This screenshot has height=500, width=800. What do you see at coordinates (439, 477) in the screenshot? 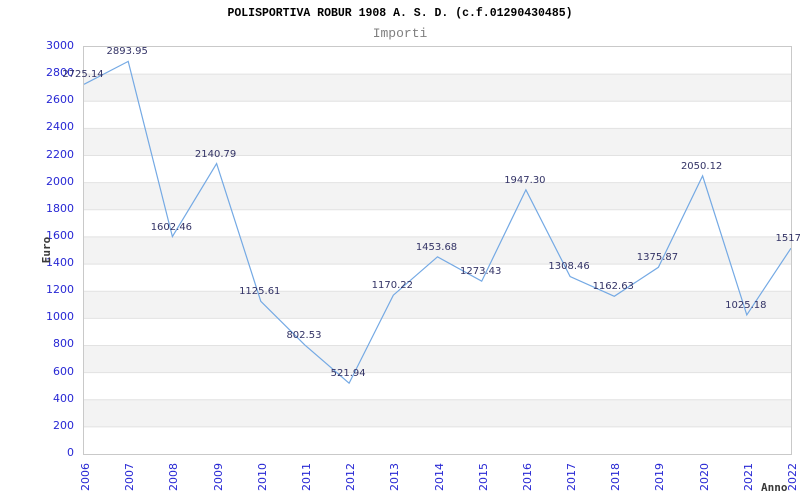
I see `x-tick-label: 2014` at bounding box center [439, 477].